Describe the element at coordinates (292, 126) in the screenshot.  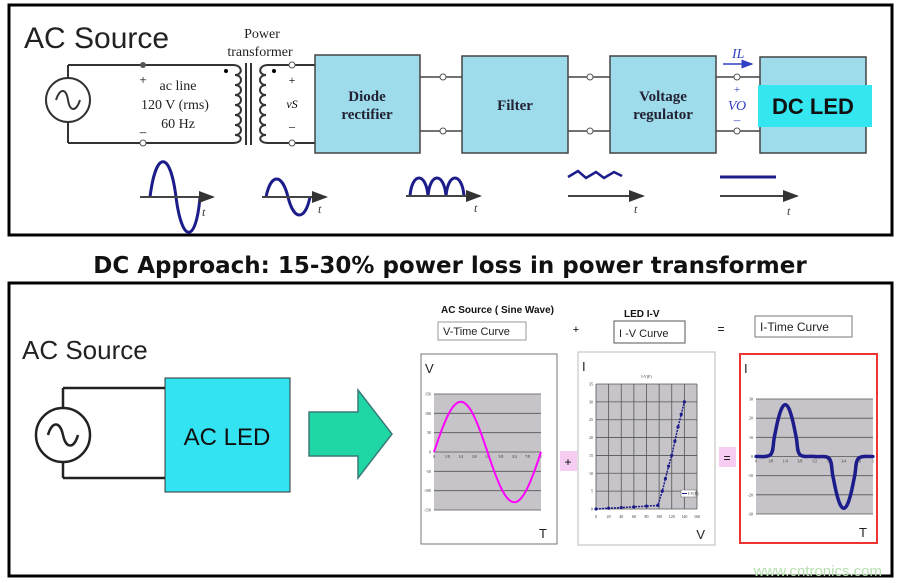
I see `secondary-minus-label: –` at that location.